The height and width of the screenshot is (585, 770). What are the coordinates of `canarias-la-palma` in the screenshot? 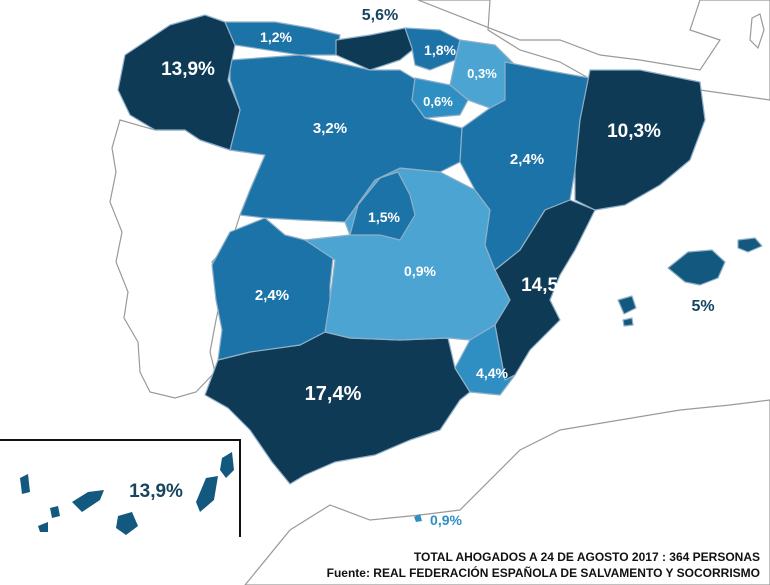 It's located at (25, 484).